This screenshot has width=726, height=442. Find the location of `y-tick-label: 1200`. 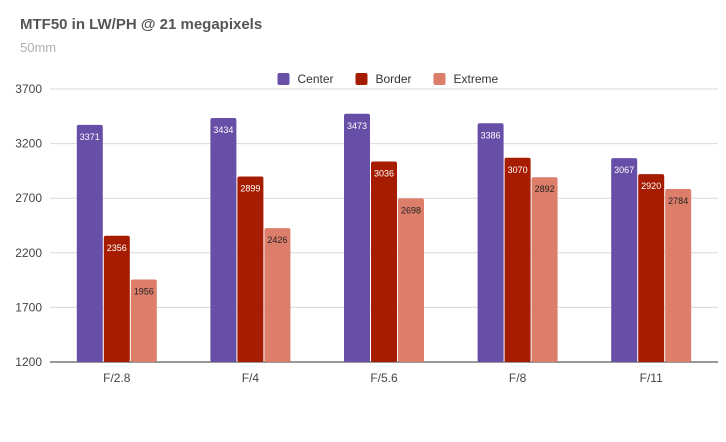

y-tick-label: 1200 is located at coordinates (28, 362).